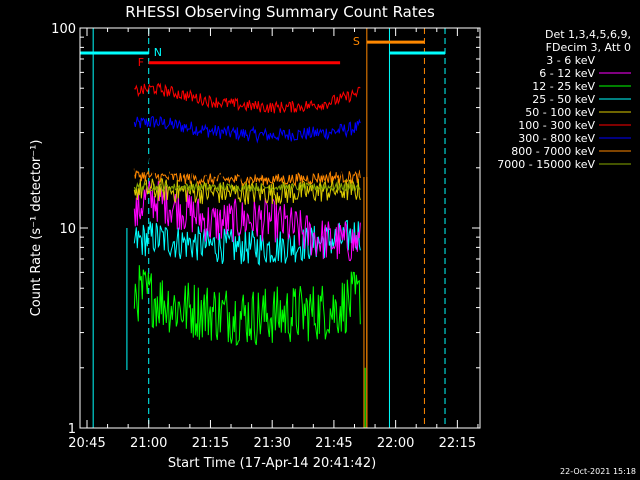 This screenshot has height=480, width=640. Describe the element at coordinates (556, 125) in the screenshot. I see `legend-entry: 100 - 300 keV` at that location.